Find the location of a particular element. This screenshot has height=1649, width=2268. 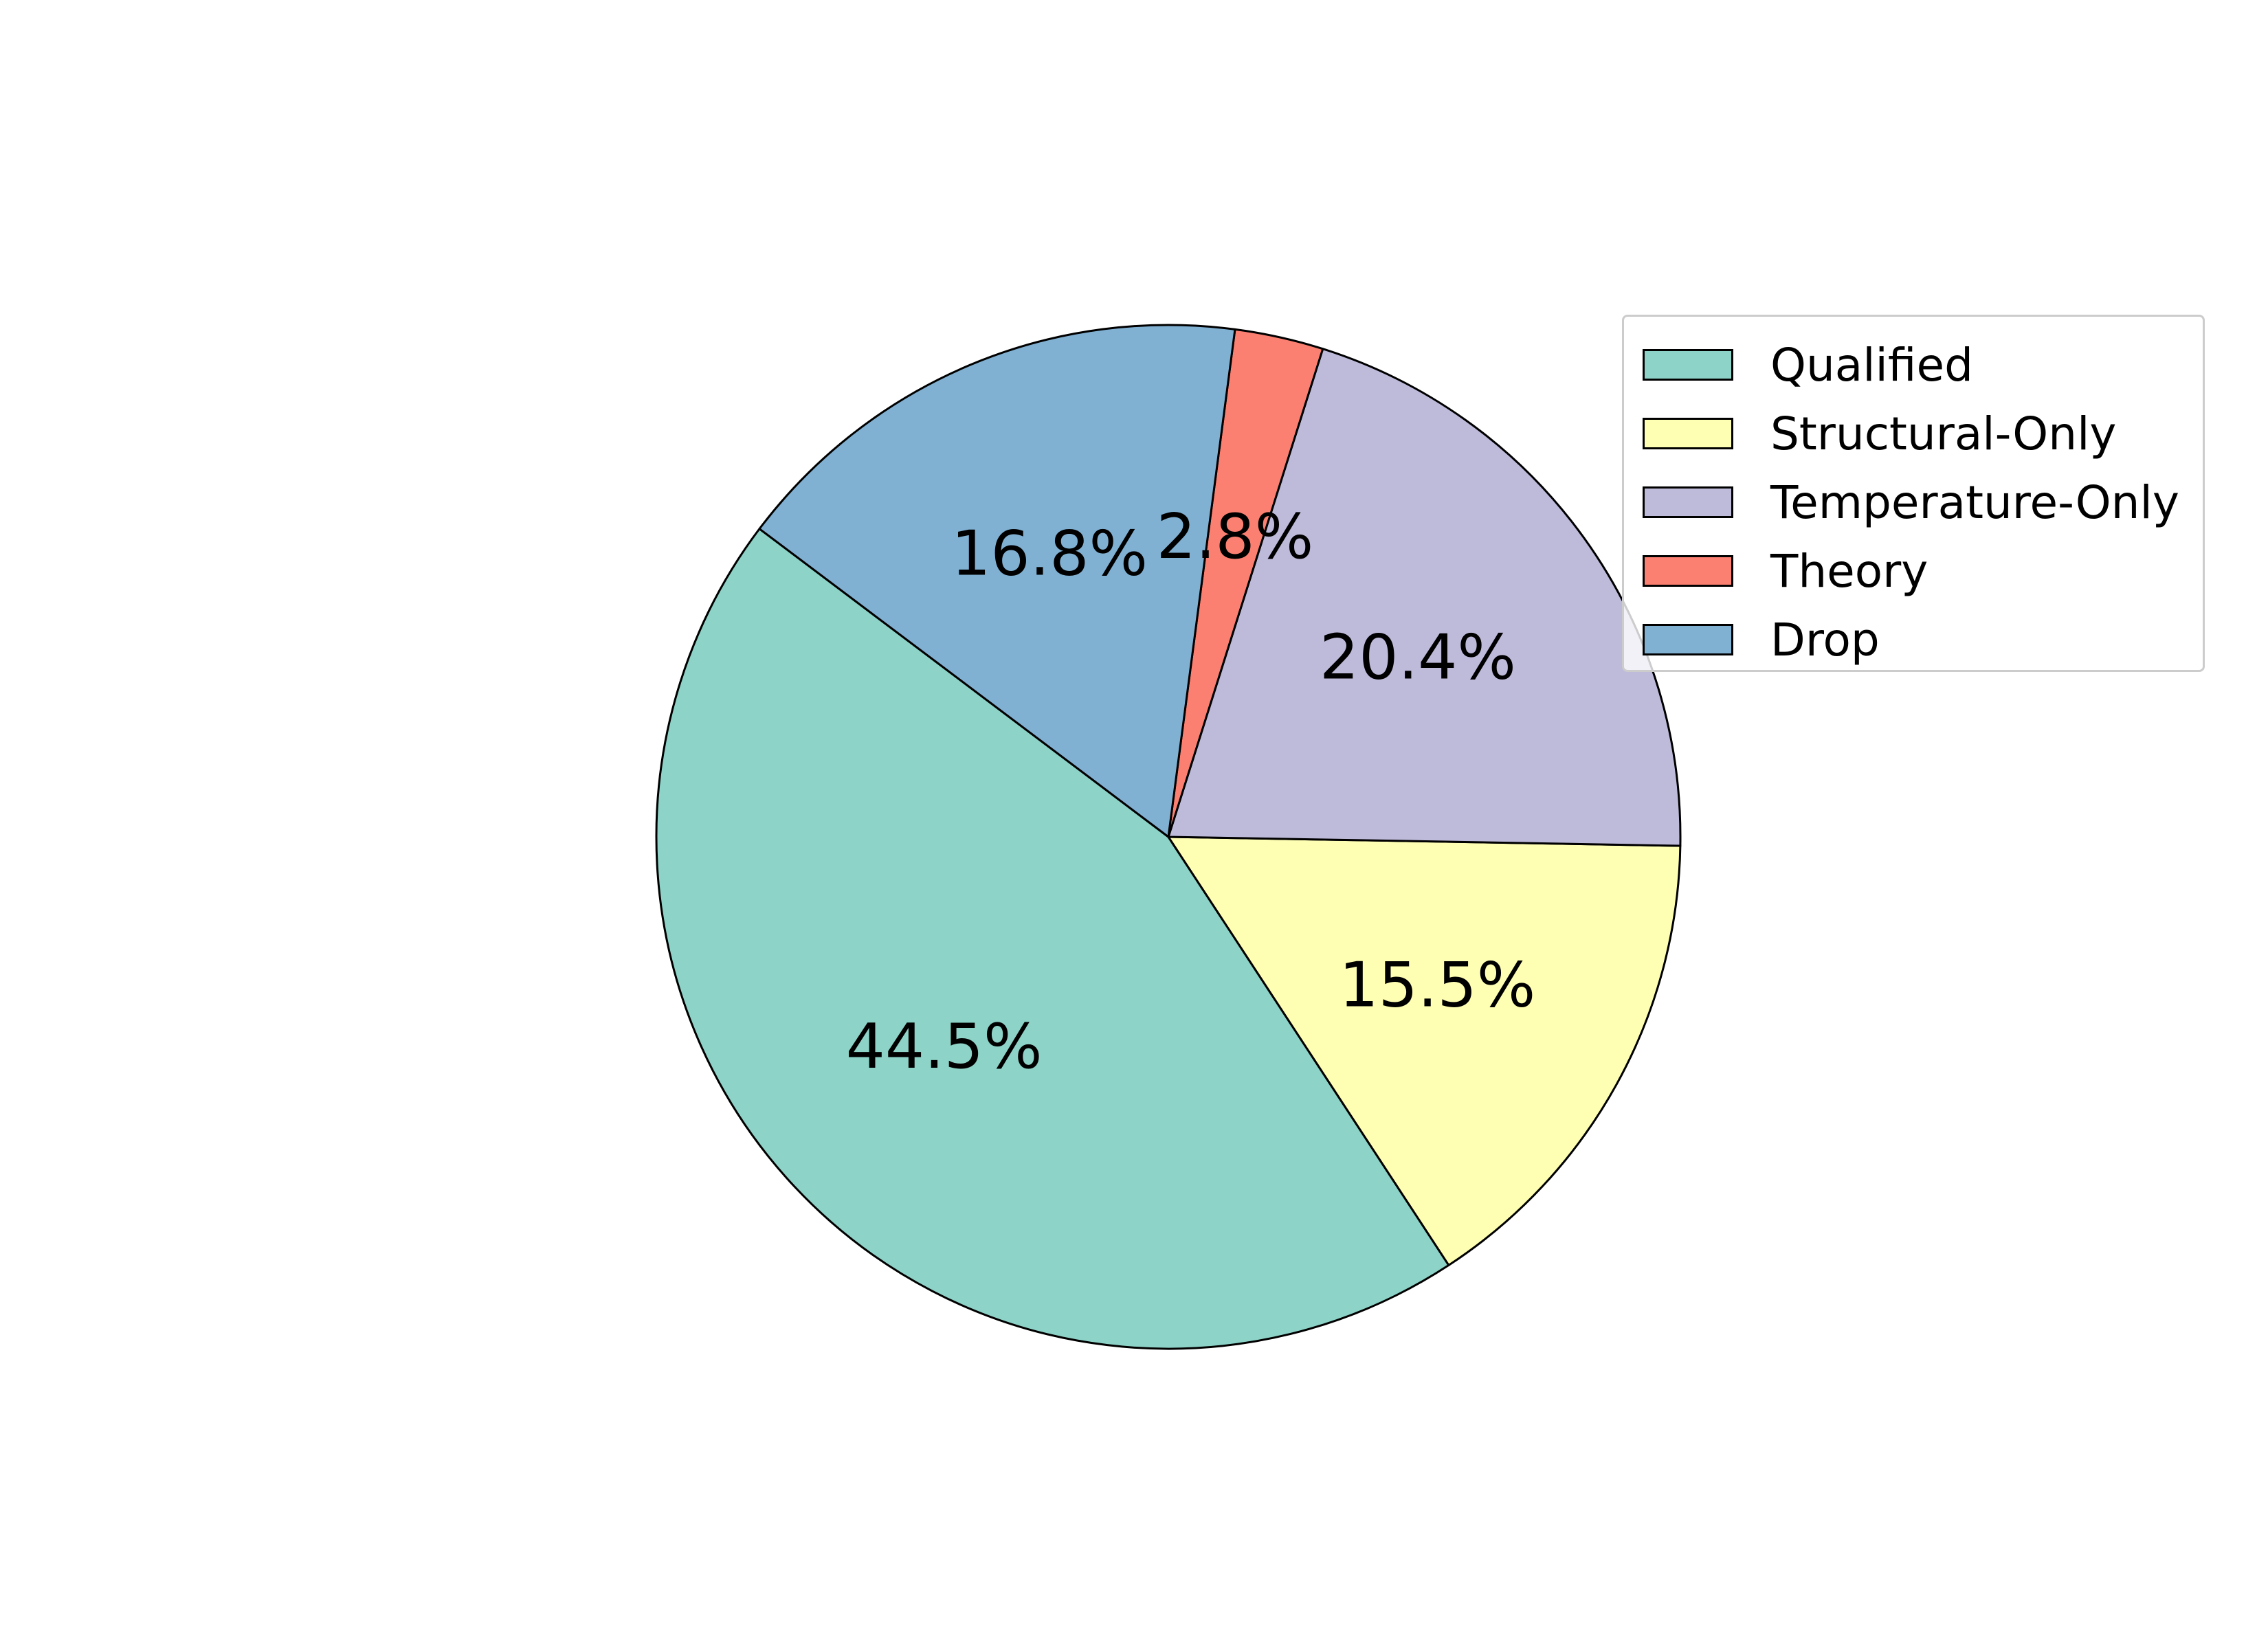

pie-percent-labels: 44.5% 15.5% 20.4%2.8%16.8% is located at coordinates (1191, 792).